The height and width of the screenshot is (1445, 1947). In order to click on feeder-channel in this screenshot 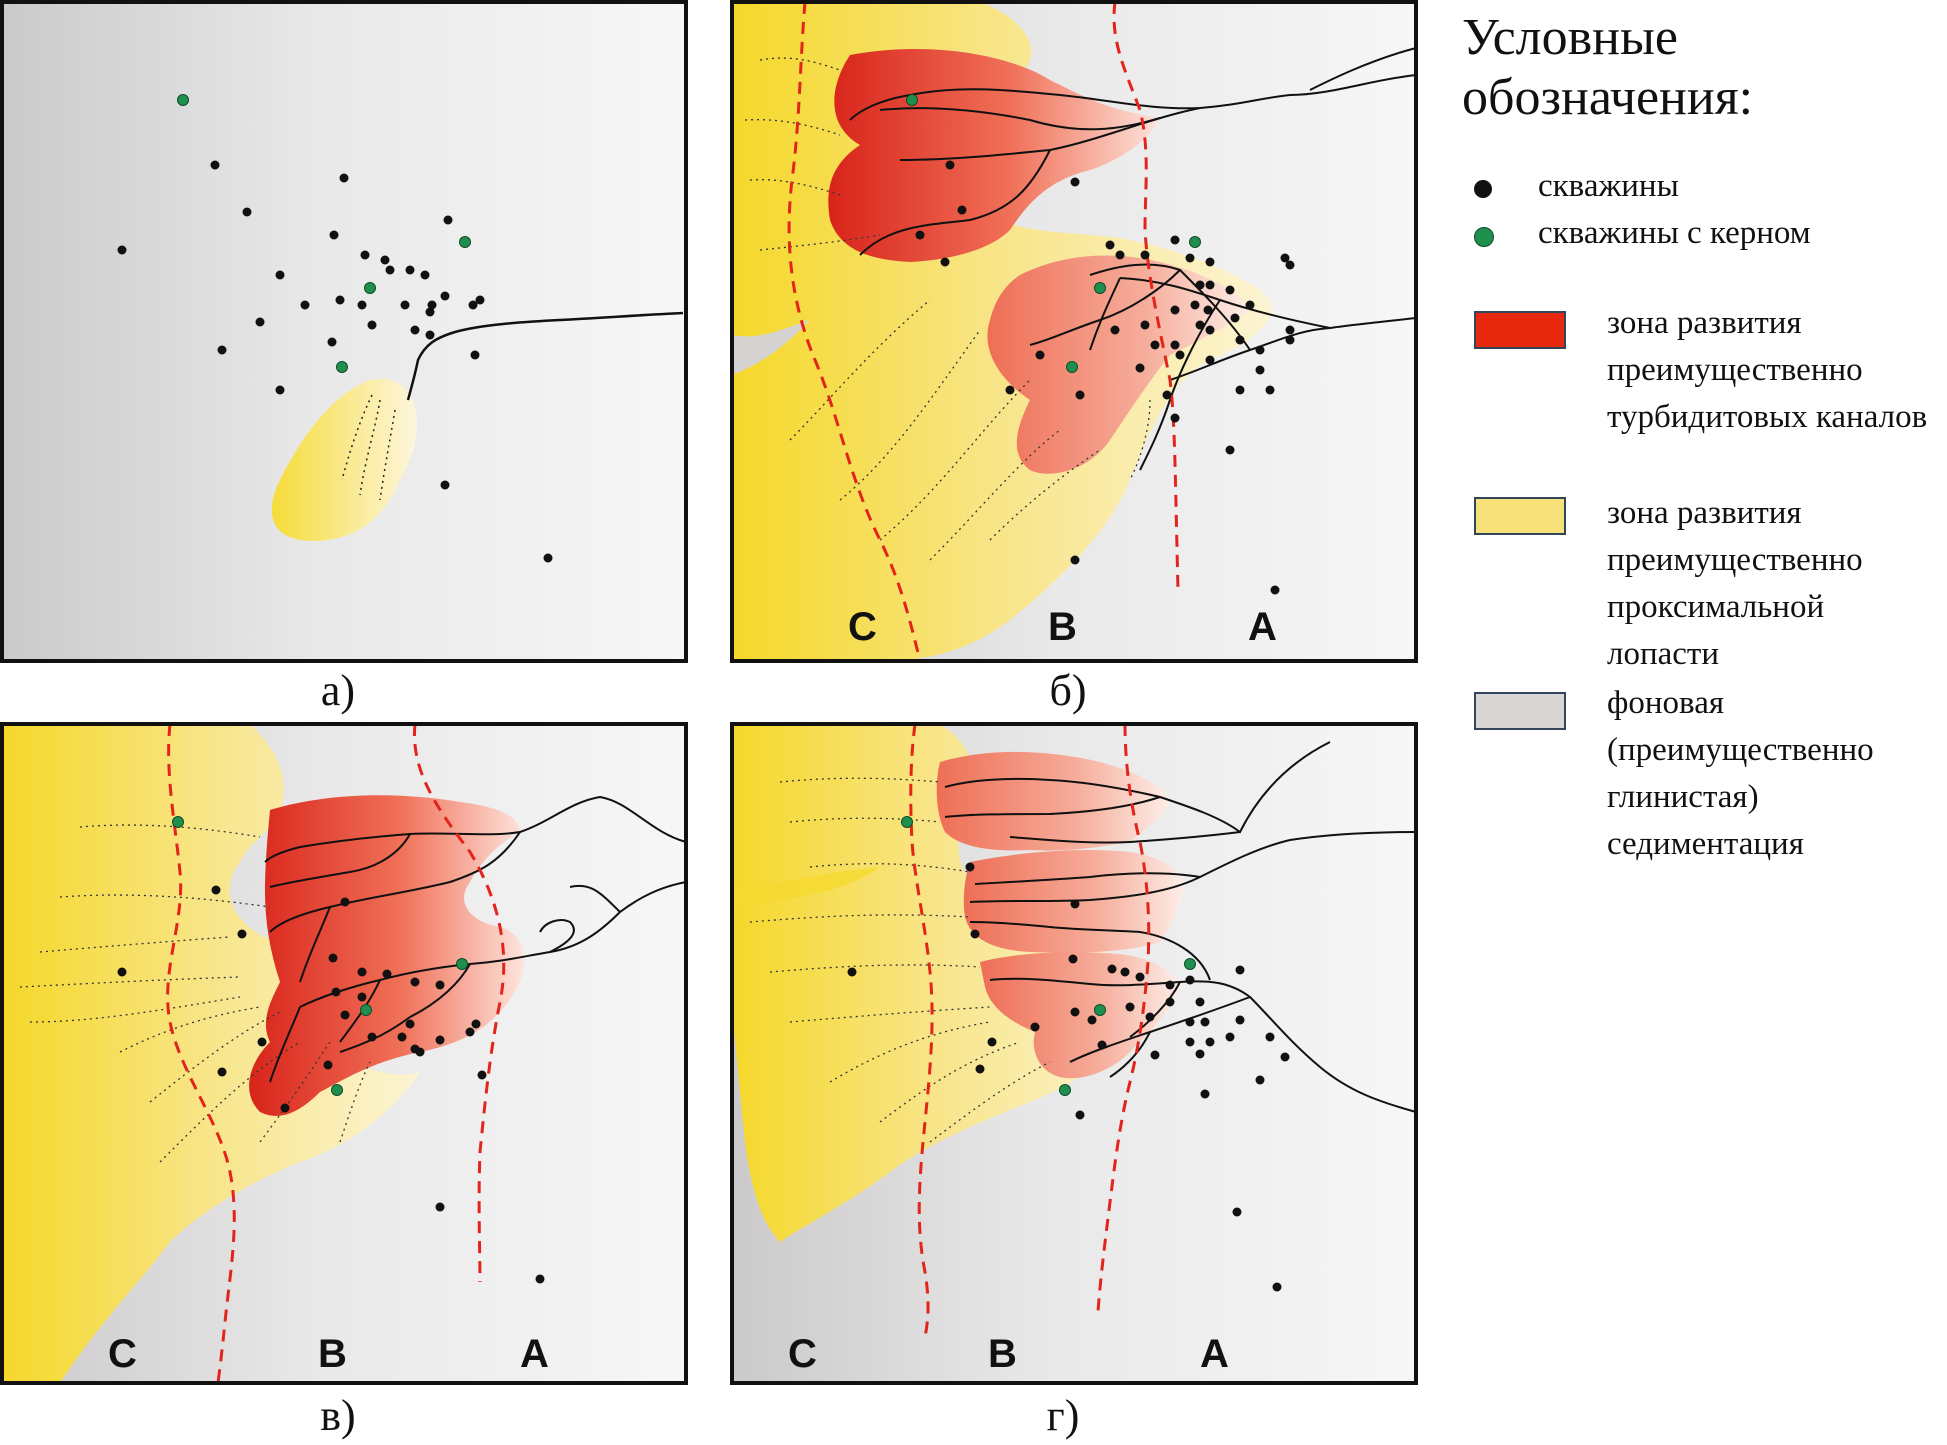, I will do `click(545, 356)`.